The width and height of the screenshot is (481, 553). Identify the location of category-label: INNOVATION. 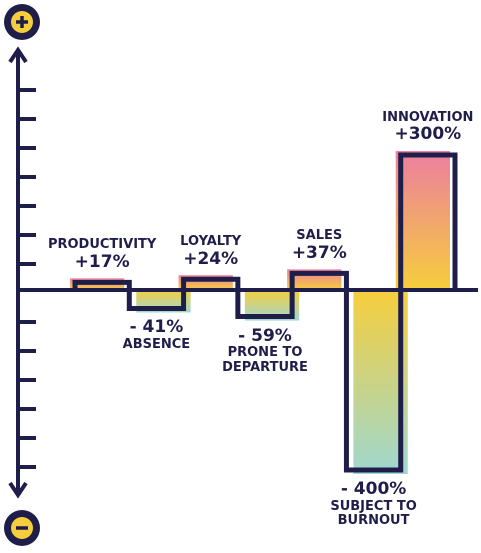
(428, 117).